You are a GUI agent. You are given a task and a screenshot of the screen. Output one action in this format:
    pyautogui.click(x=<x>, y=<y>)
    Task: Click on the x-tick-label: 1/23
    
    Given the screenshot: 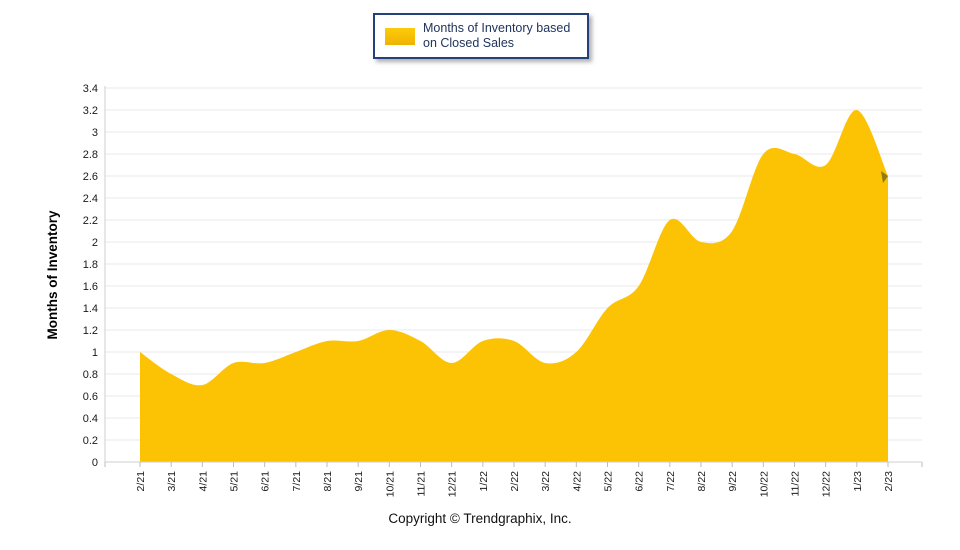 What is the action you would take?
    pyautogui.click(x=858, y=481)
    